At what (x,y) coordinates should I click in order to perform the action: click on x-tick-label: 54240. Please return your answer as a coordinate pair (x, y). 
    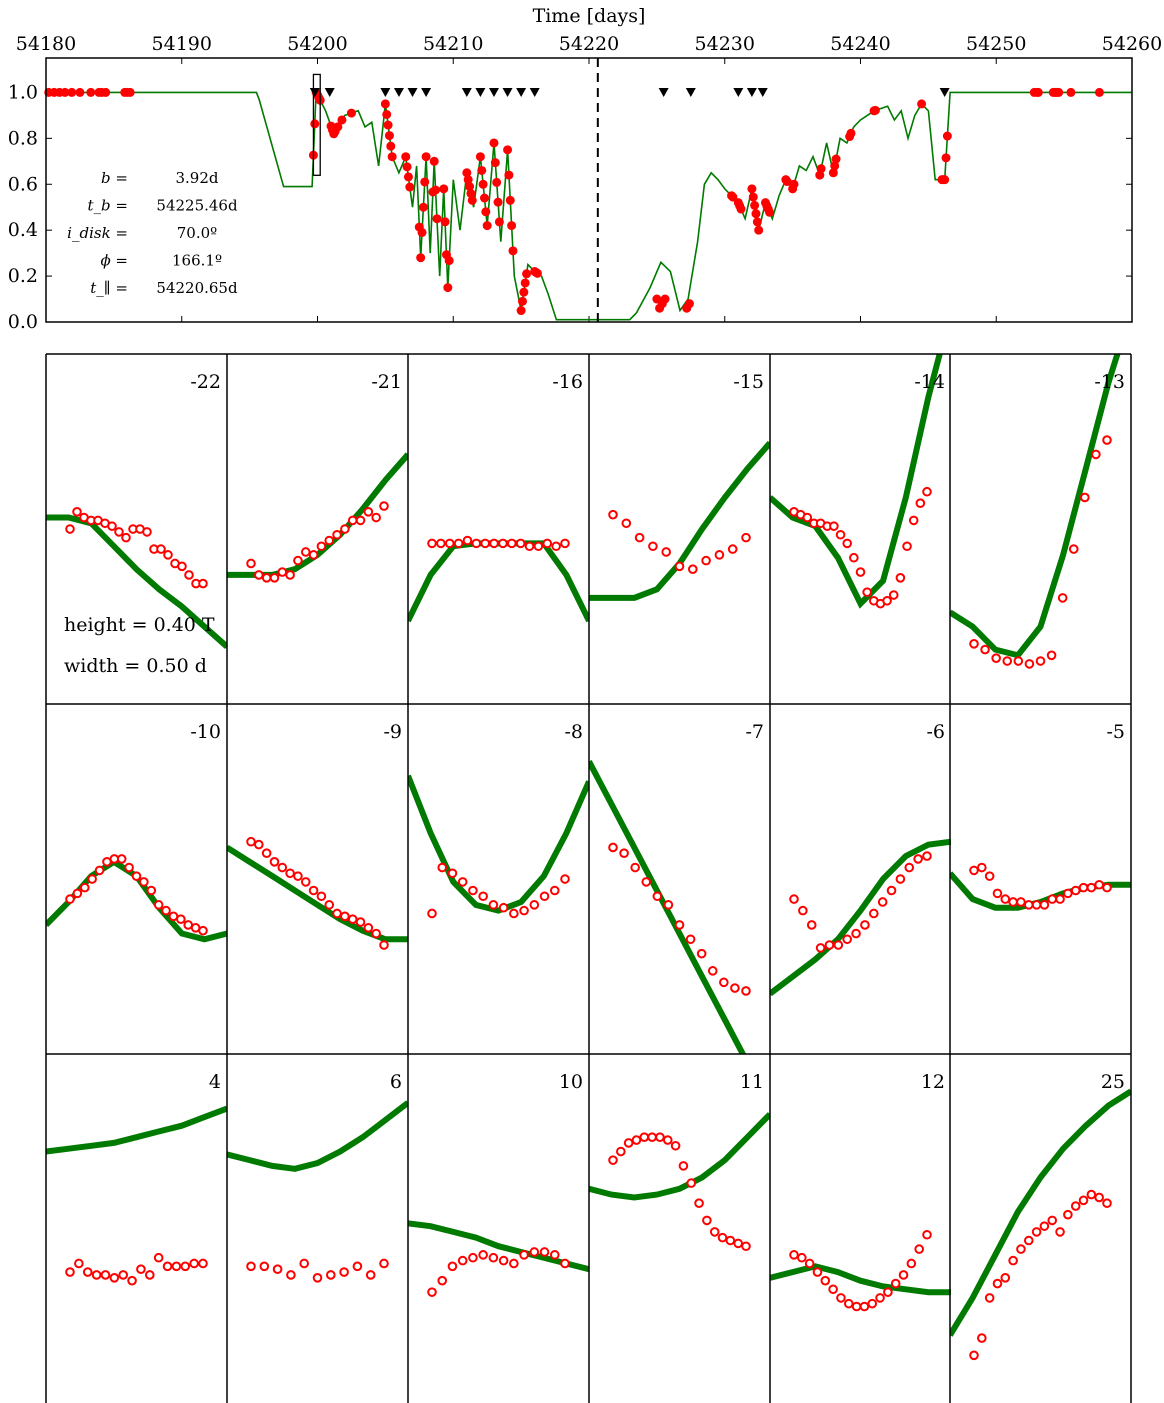
    Looking at the image, I should click on (860, 44).